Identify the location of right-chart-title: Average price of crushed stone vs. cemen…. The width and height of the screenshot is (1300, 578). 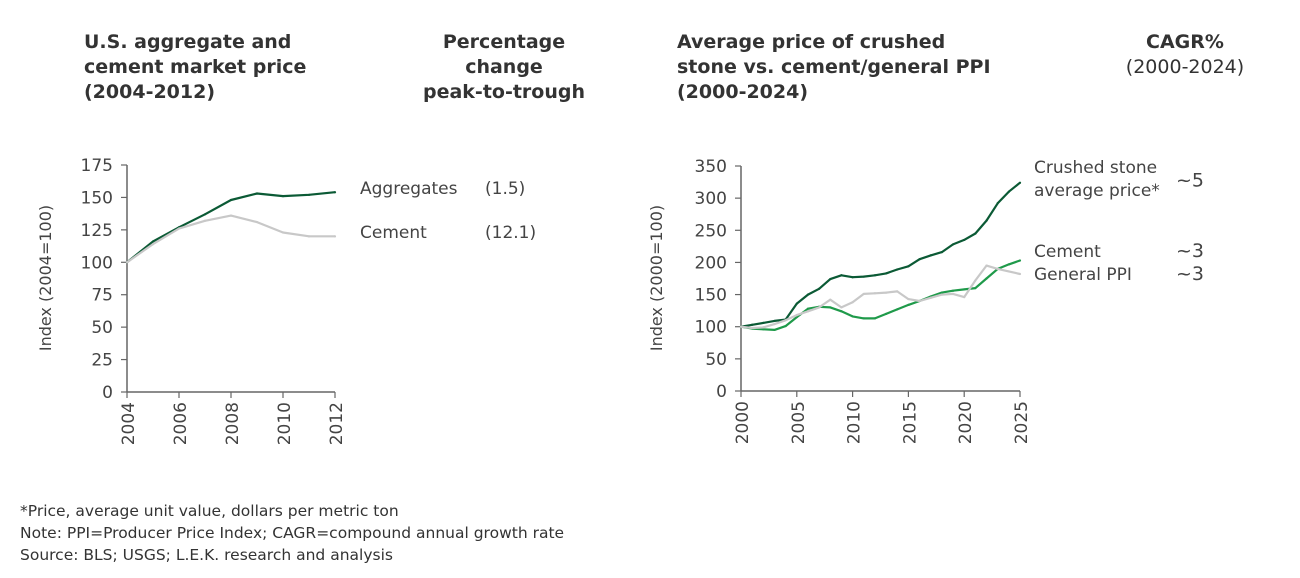
(834, 67).